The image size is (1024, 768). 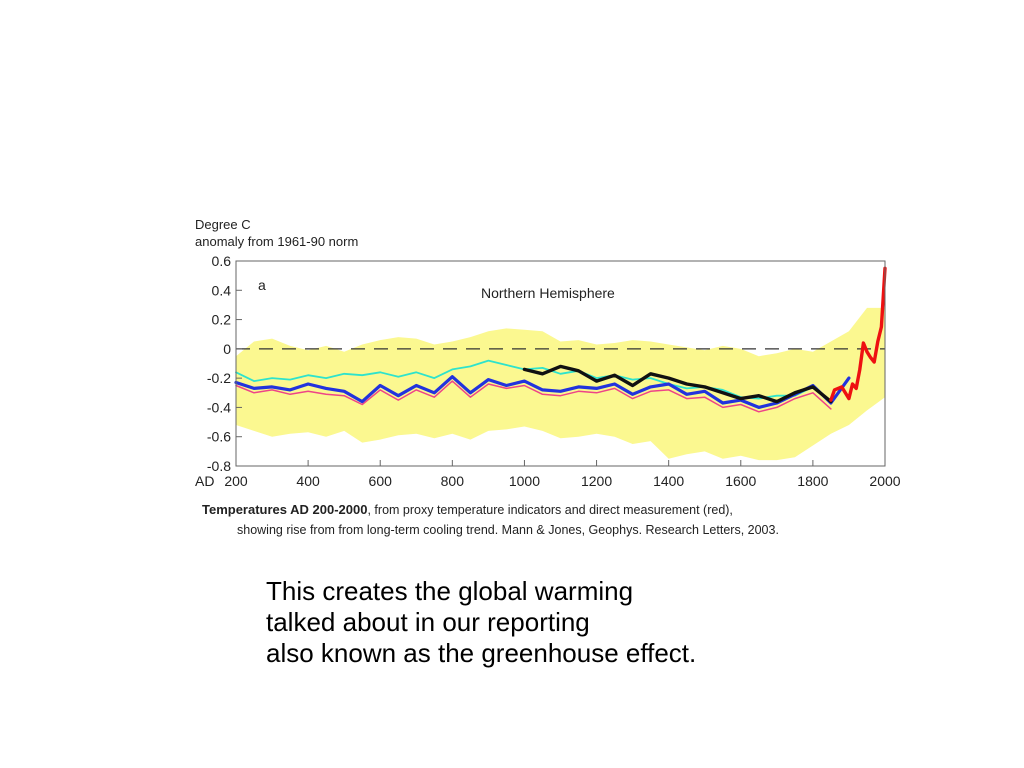 What do you see at coordinates (223, 224) in the screenshot?
I see `y-axis-label-line1: Degree C` at bounding box center [223, 224].